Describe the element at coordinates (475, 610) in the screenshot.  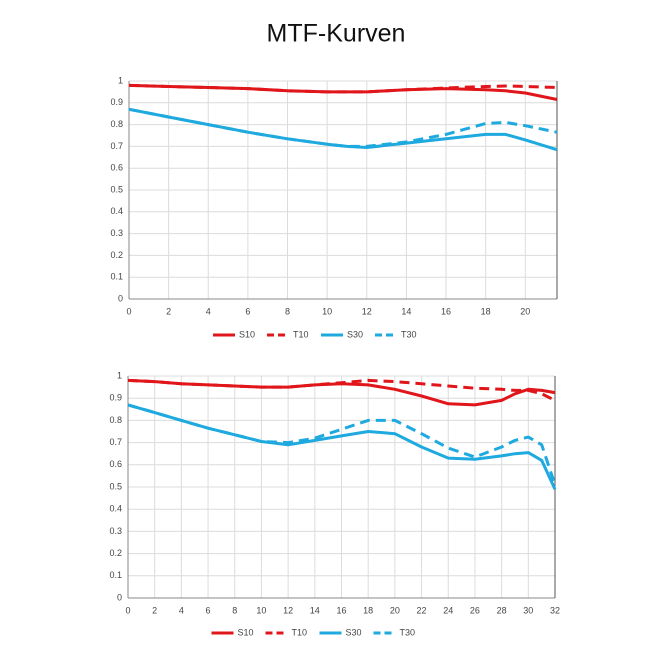
I see `x-tick-label: 26` at that location.